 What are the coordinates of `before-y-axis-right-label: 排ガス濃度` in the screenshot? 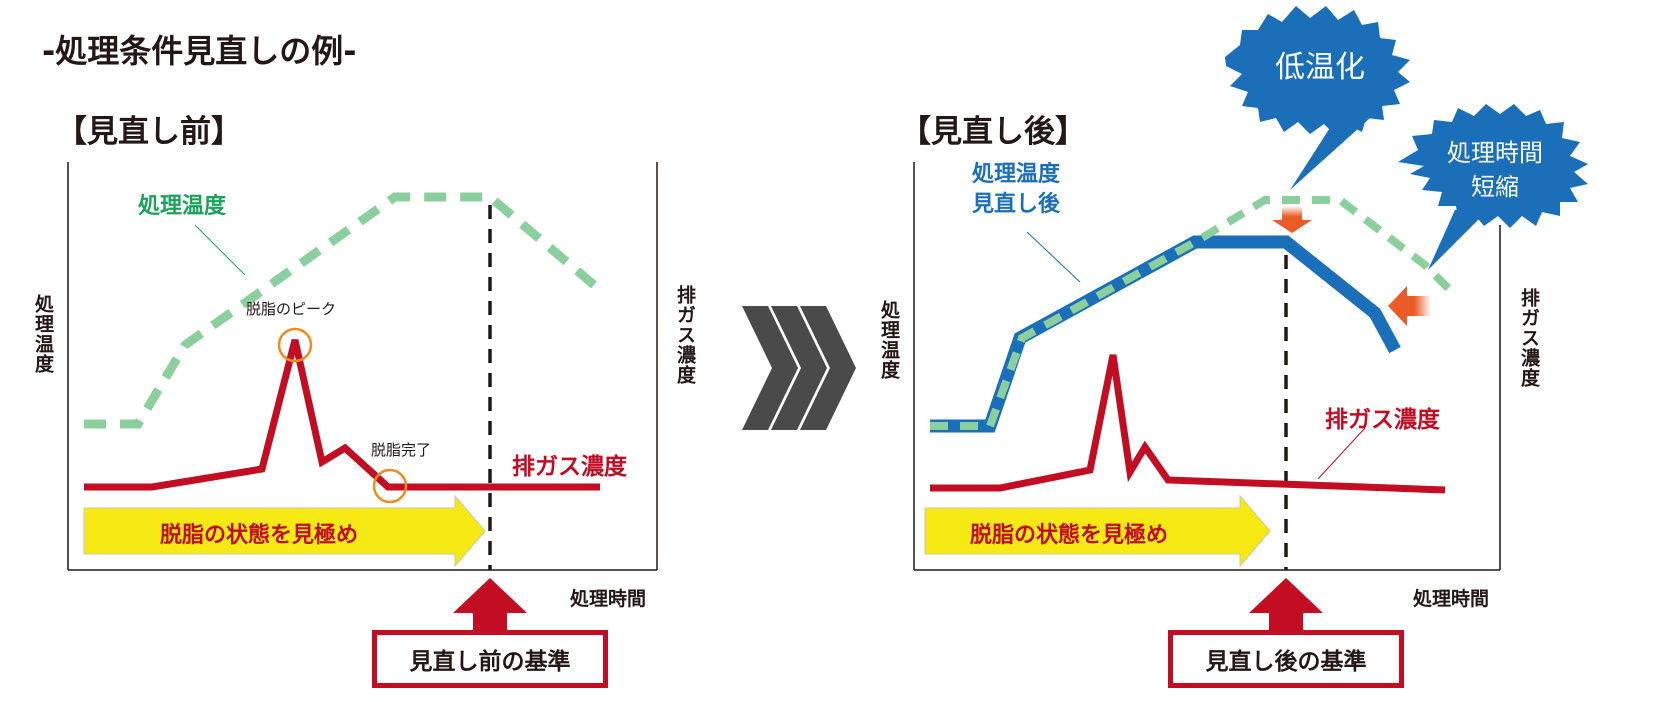 It's located at (685, 335).